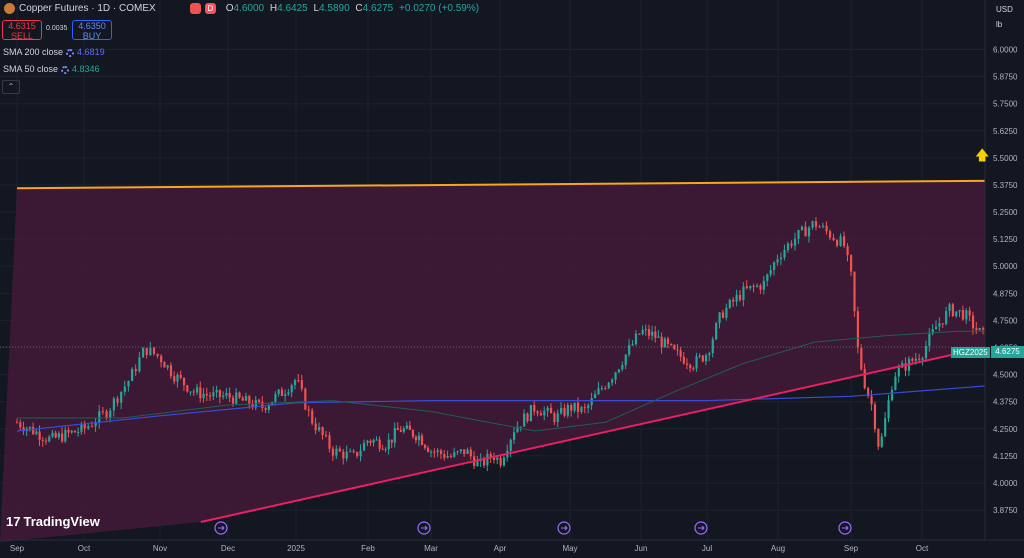 Image resolution: width=1024 pixels, height=558 pixels. I want to click on y-tick-label: 4.5000, so click(1005, 375).